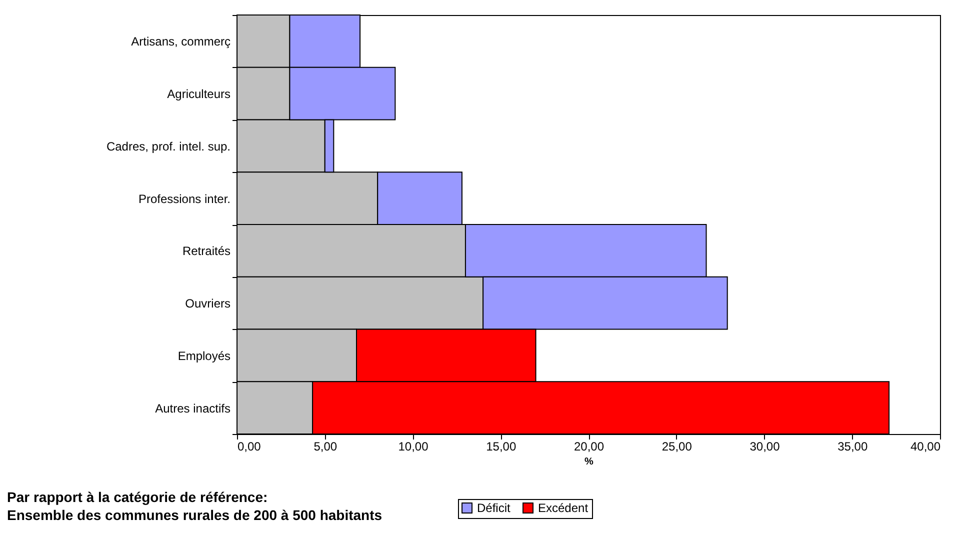 The height and width of the screenshot is (546, 967). What do you see at coordinates (501, 447) in the screenshot?
I see `x-tick-label: 15,00` at bounding box center [501, 447].